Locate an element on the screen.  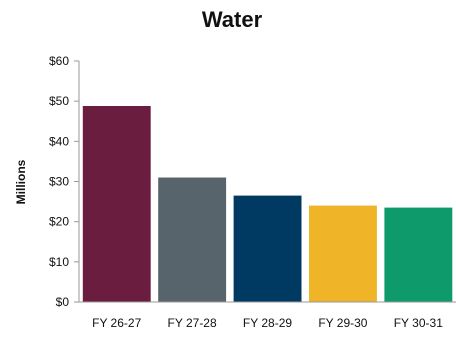
y-tick-label: $10 is located at coordinates (59, 262).